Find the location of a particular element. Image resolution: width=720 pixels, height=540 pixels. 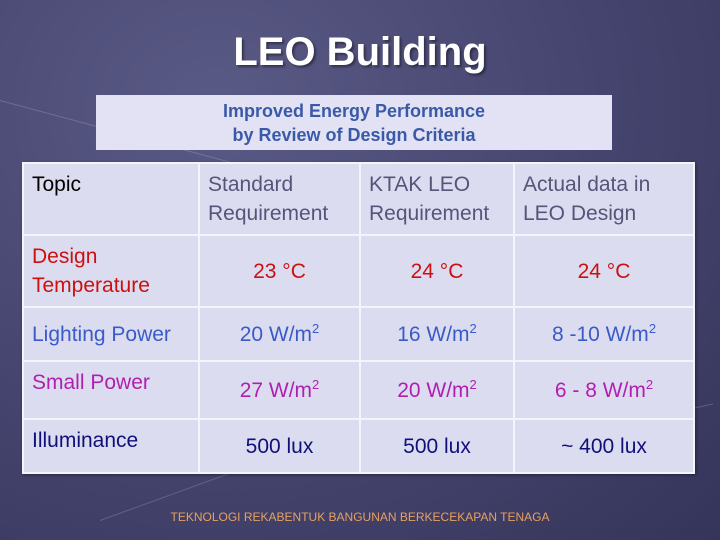

table-row: Small Power 27 W/m2 20 W/m2 6 - 8 W/m2 is located at coordinates (358, 390).